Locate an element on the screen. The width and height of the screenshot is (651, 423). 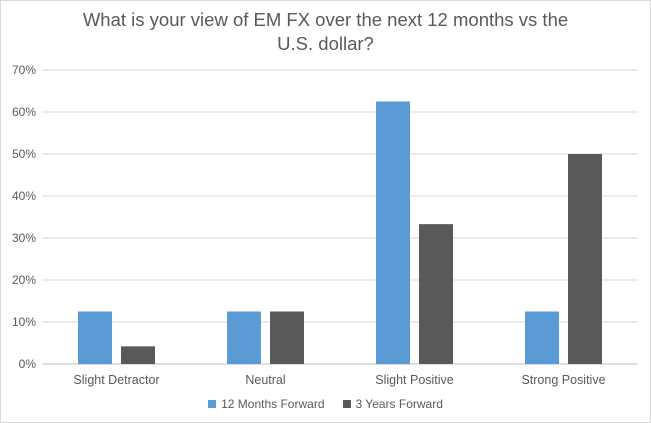
bar-3-years-neutral is located at coordinates (287, 337).